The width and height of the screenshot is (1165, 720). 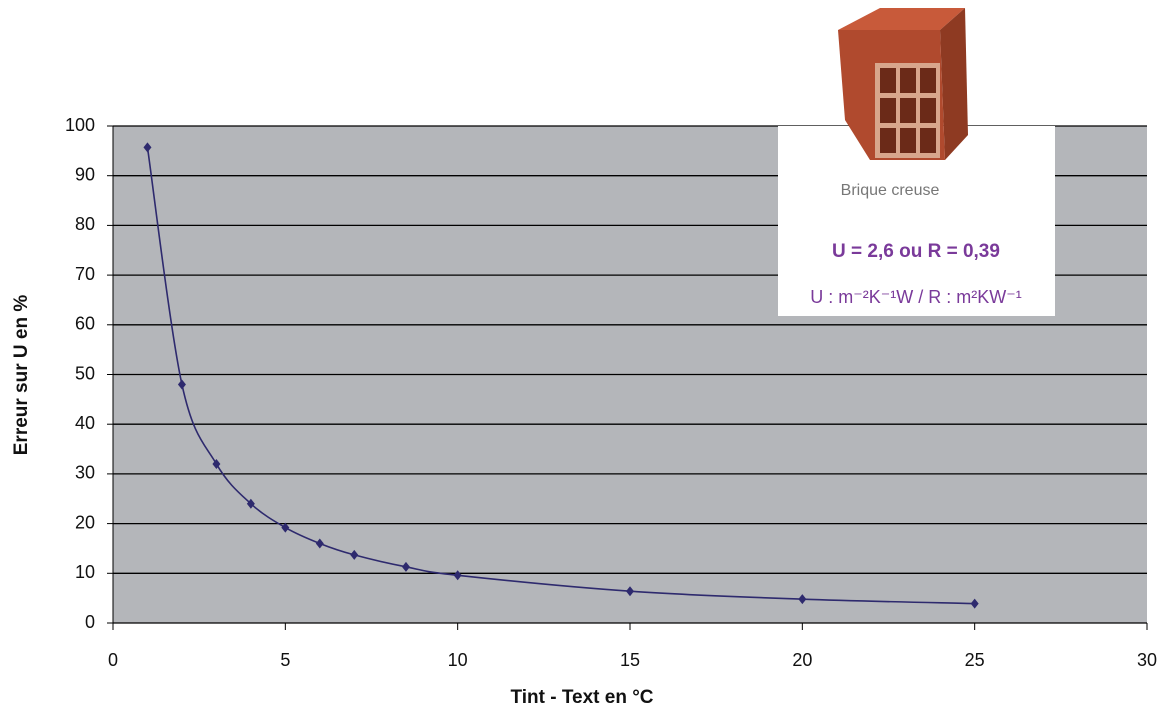 I want to click on x-tick-label: 30, so click(x=1147, y=660).